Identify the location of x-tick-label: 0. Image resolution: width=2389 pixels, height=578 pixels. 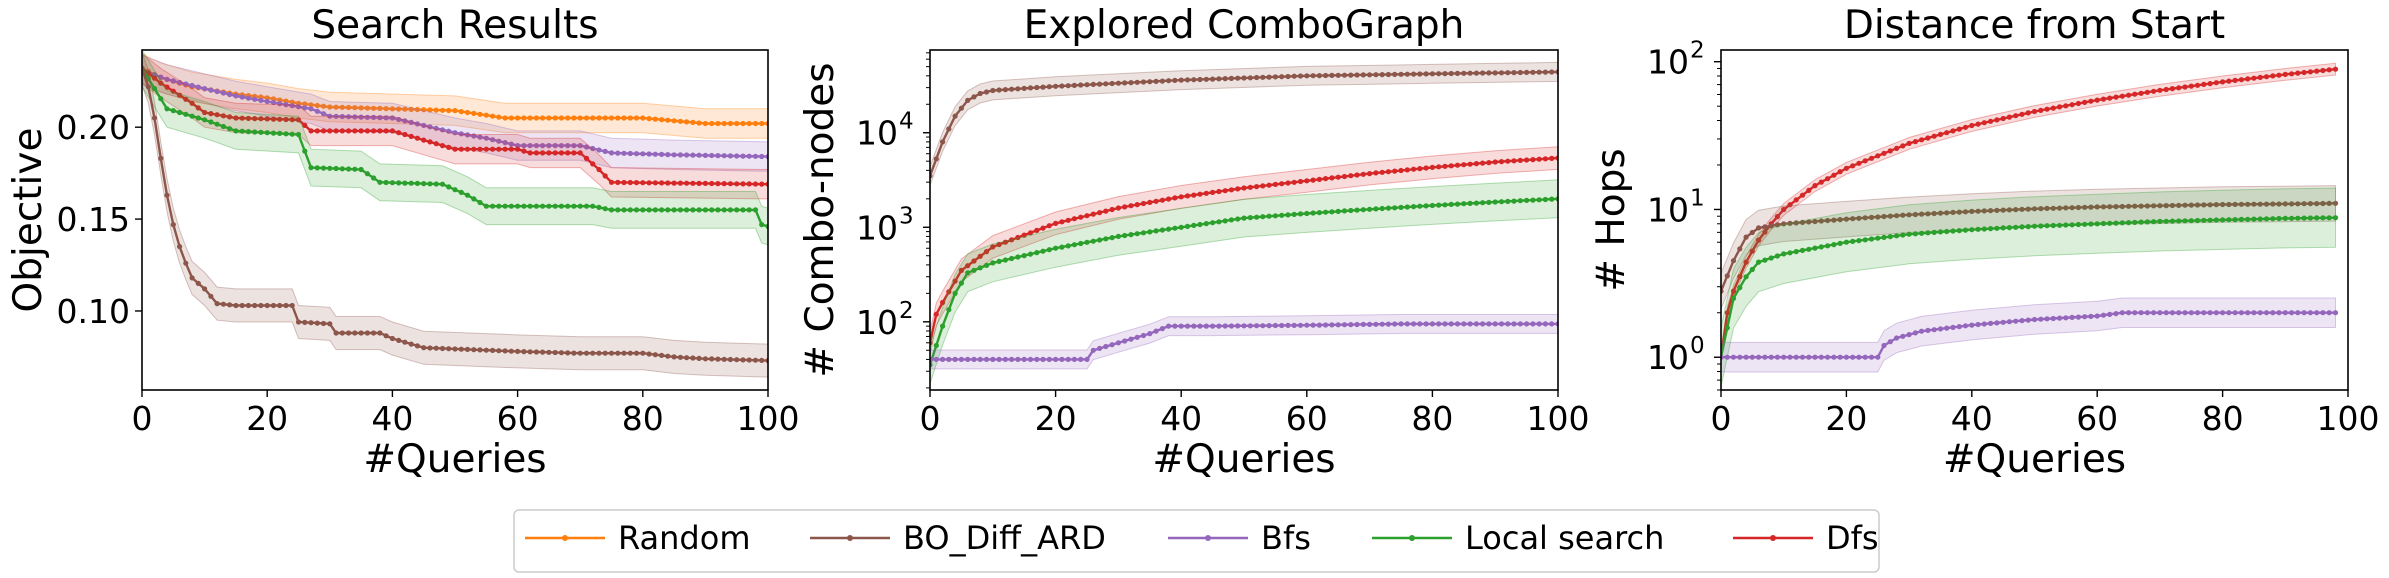
(142, 418).